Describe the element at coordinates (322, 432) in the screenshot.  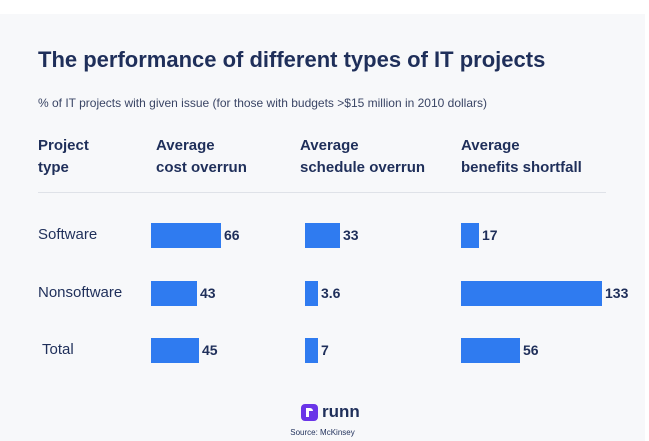
I see `source-note: Source: McKinsey` at that location.